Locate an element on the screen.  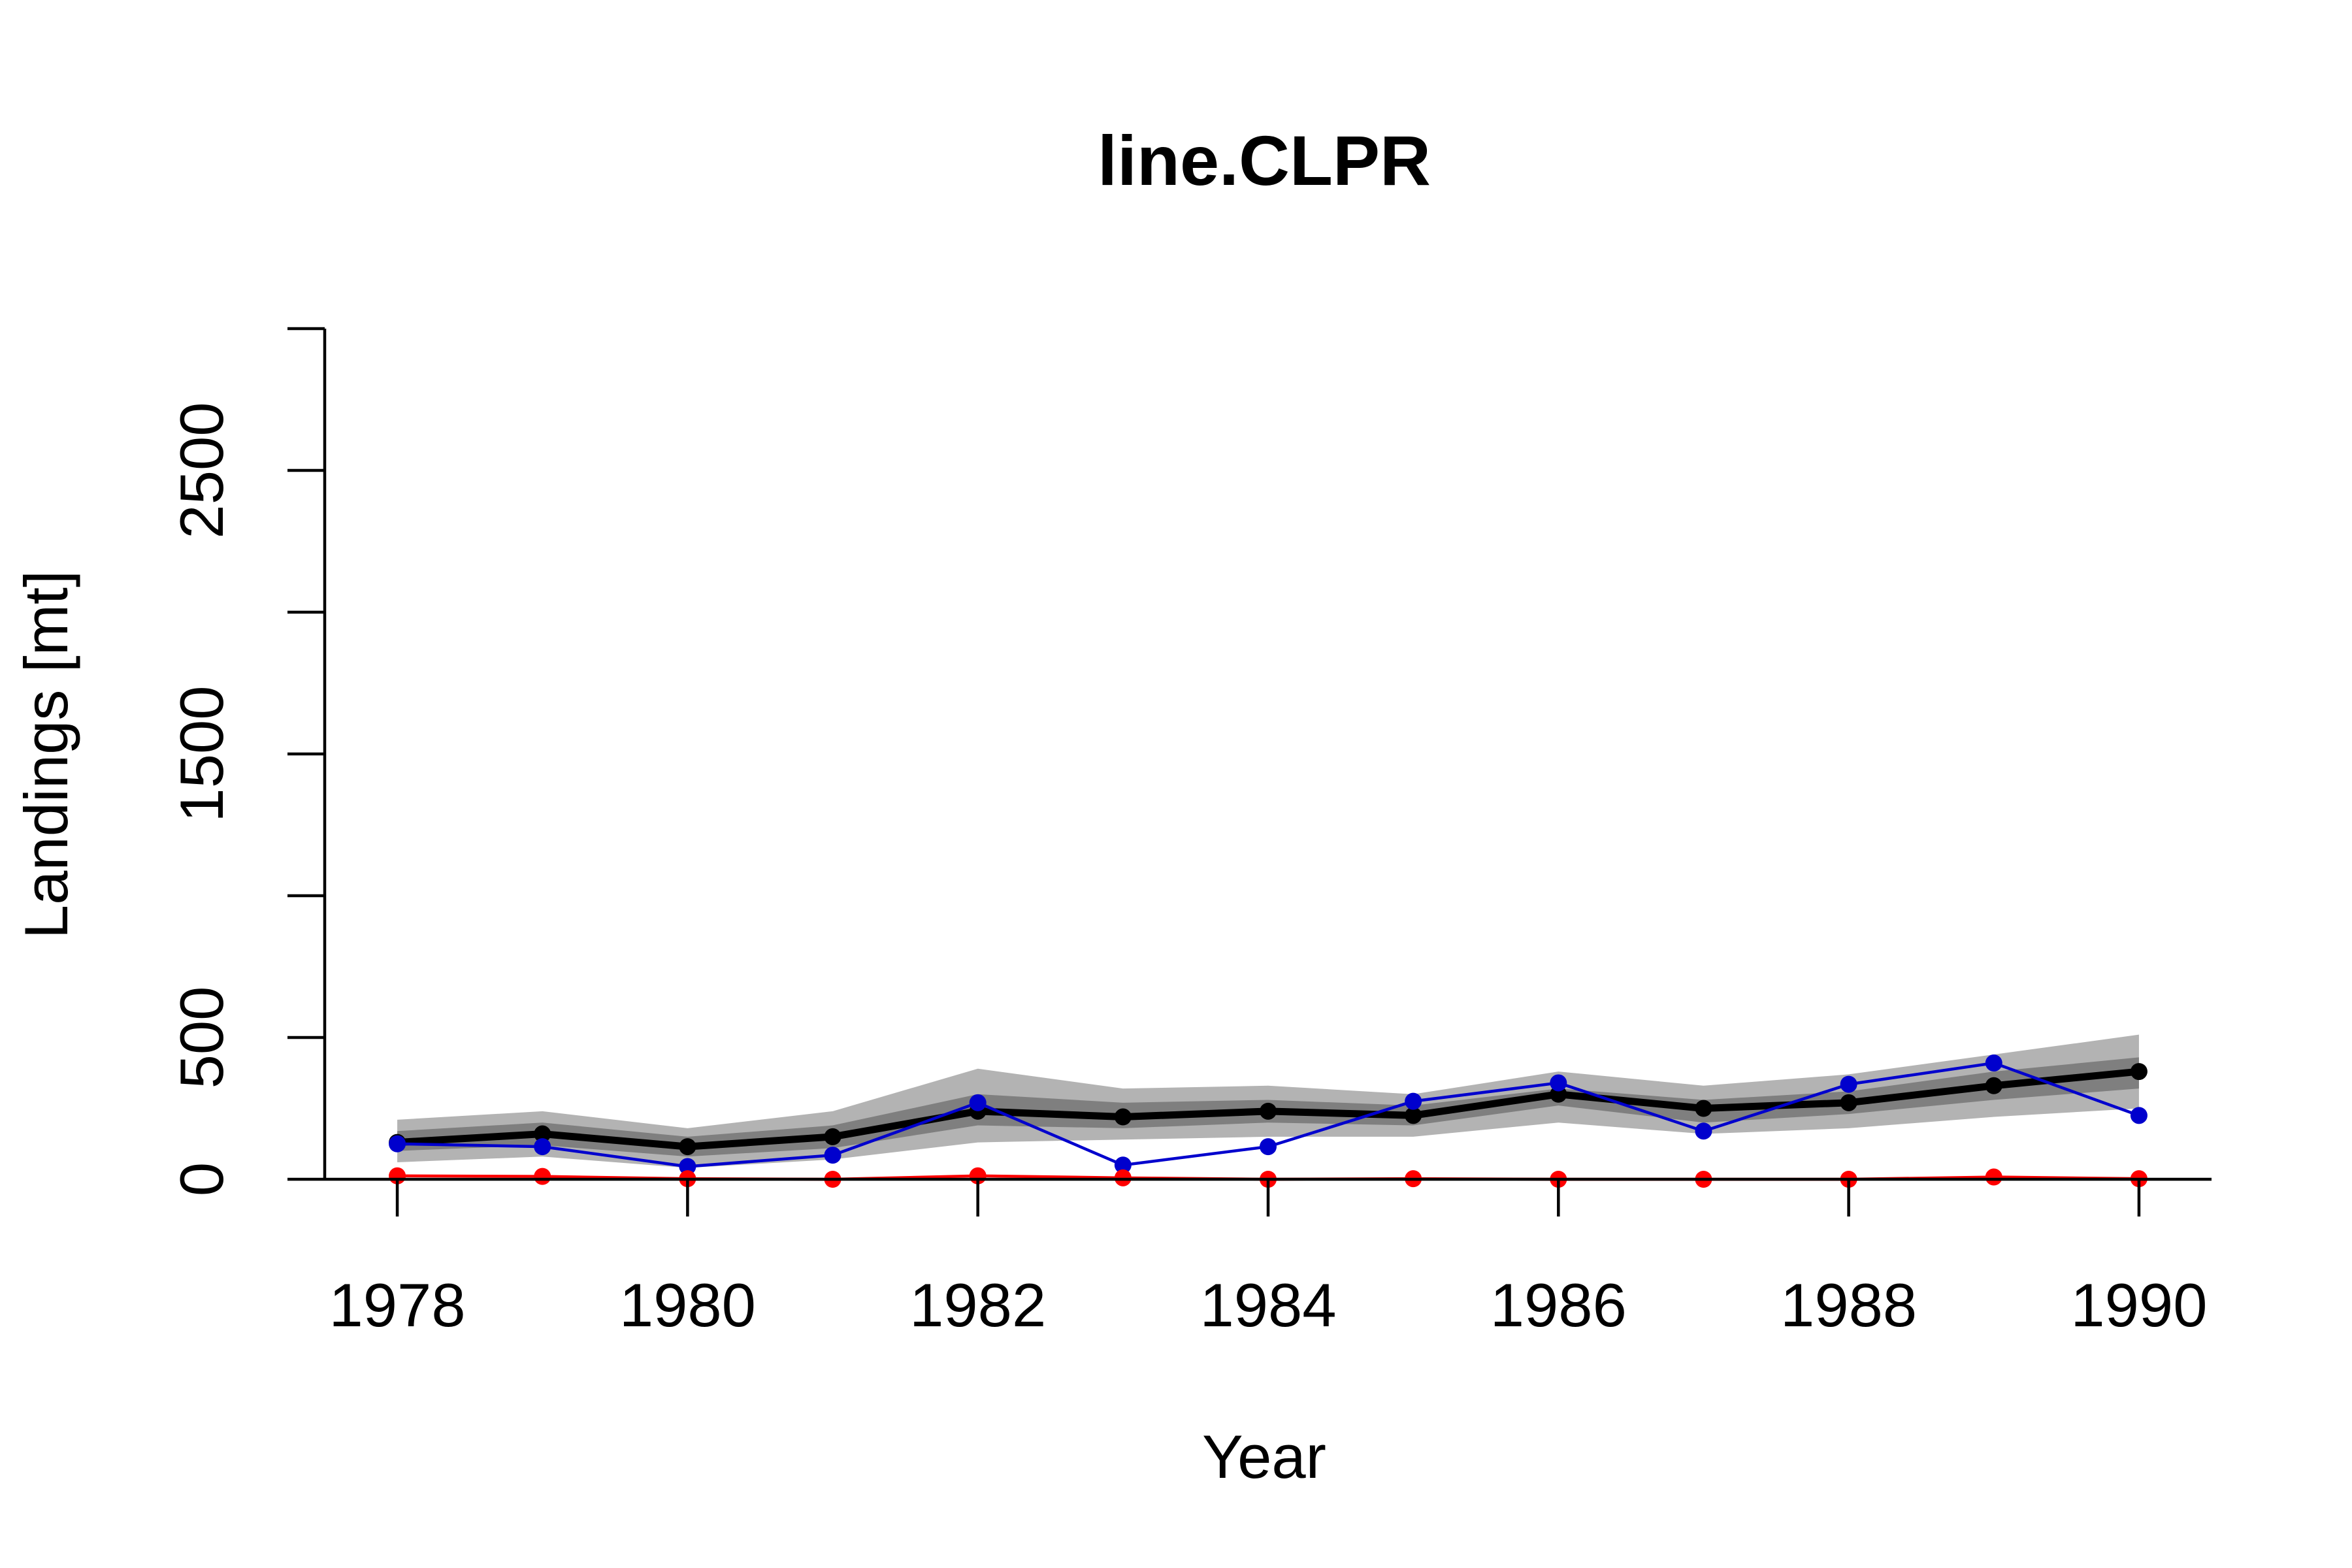
x-tick-label: 1984 is located at coordinates (1268, 1305).